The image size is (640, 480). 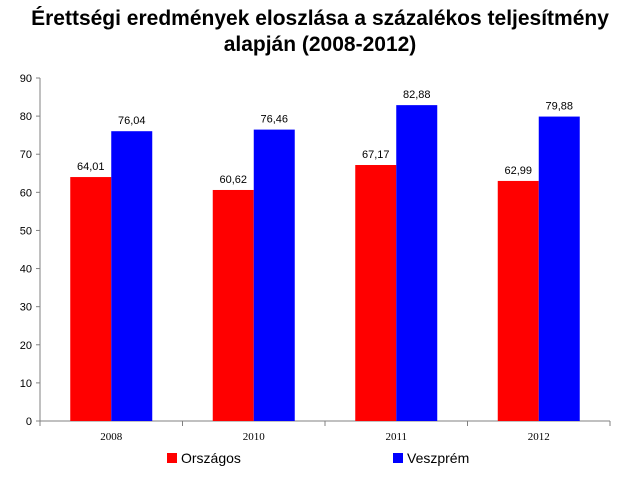 What do you see at coordinates (26, 117) in the screenshot?
I see `y-tick-label: 80` at bounding box center [26, 117].